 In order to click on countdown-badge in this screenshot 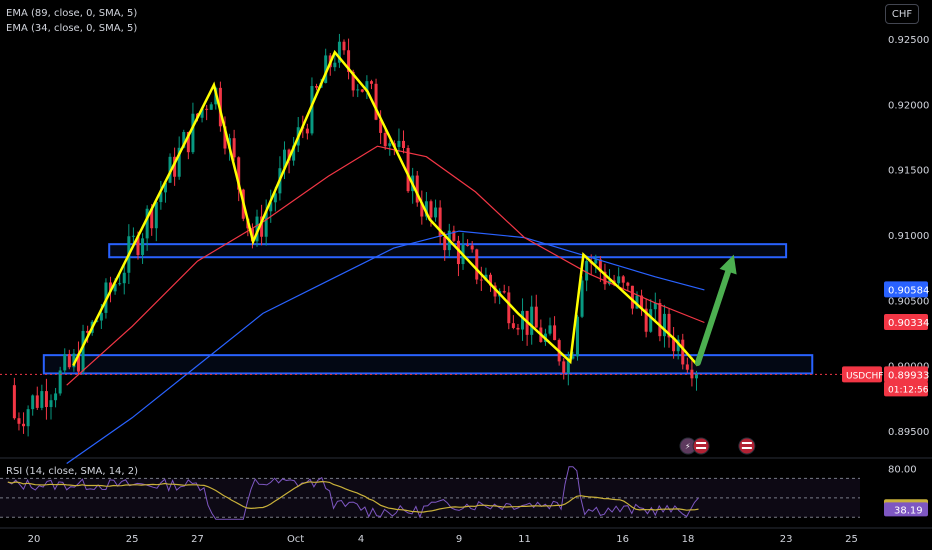, I will do `click(906, 389)`.